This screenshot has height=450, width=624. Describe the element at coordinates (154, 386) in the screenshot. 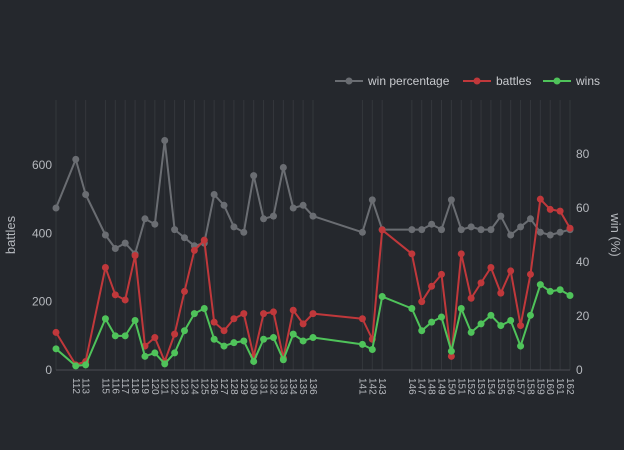

I see `x-tick-label: 120` at that location.